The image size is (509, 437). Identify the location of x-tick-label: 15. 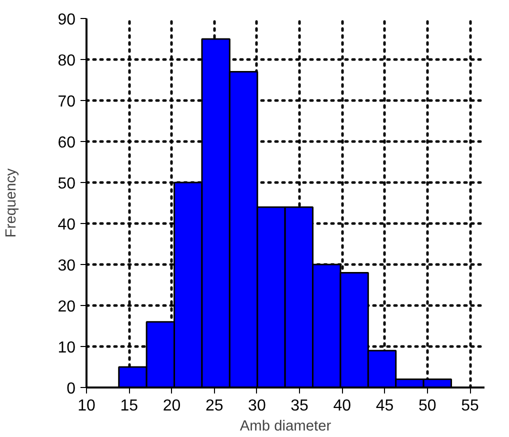
(129, 406).